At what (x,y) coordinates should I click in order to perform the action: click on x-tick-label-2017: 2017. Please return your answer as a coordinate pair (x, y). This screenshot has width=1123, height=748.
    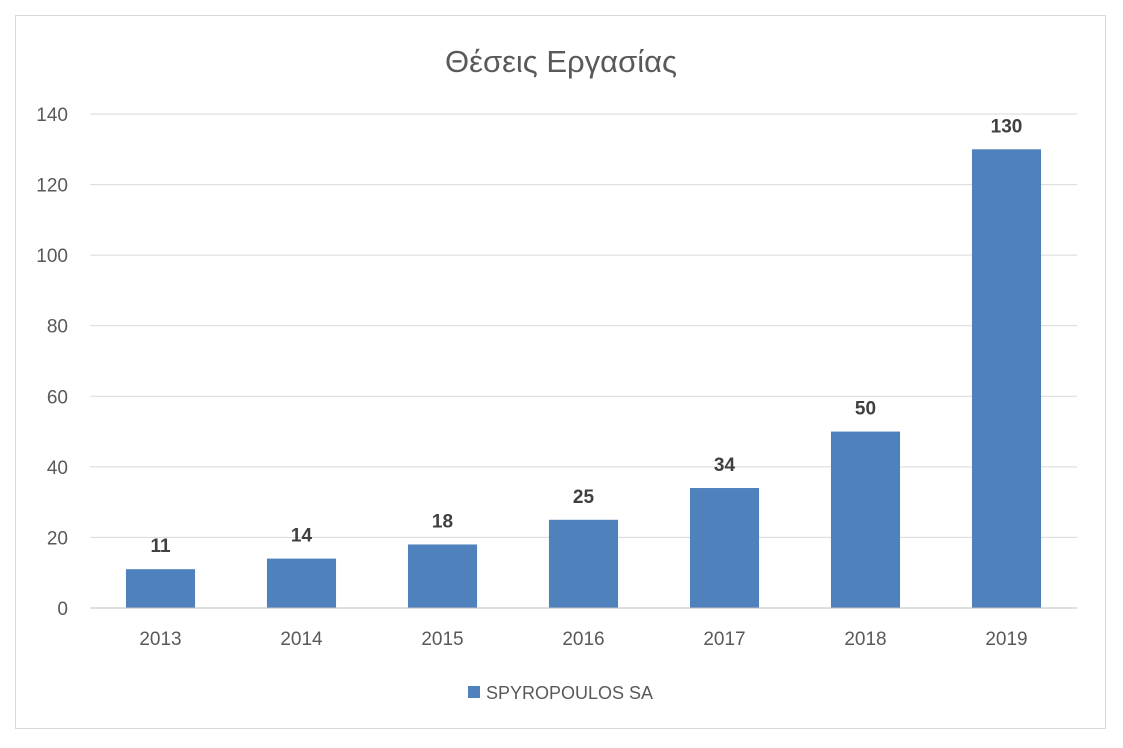
    Looking at the image, I should click on (724, 639).